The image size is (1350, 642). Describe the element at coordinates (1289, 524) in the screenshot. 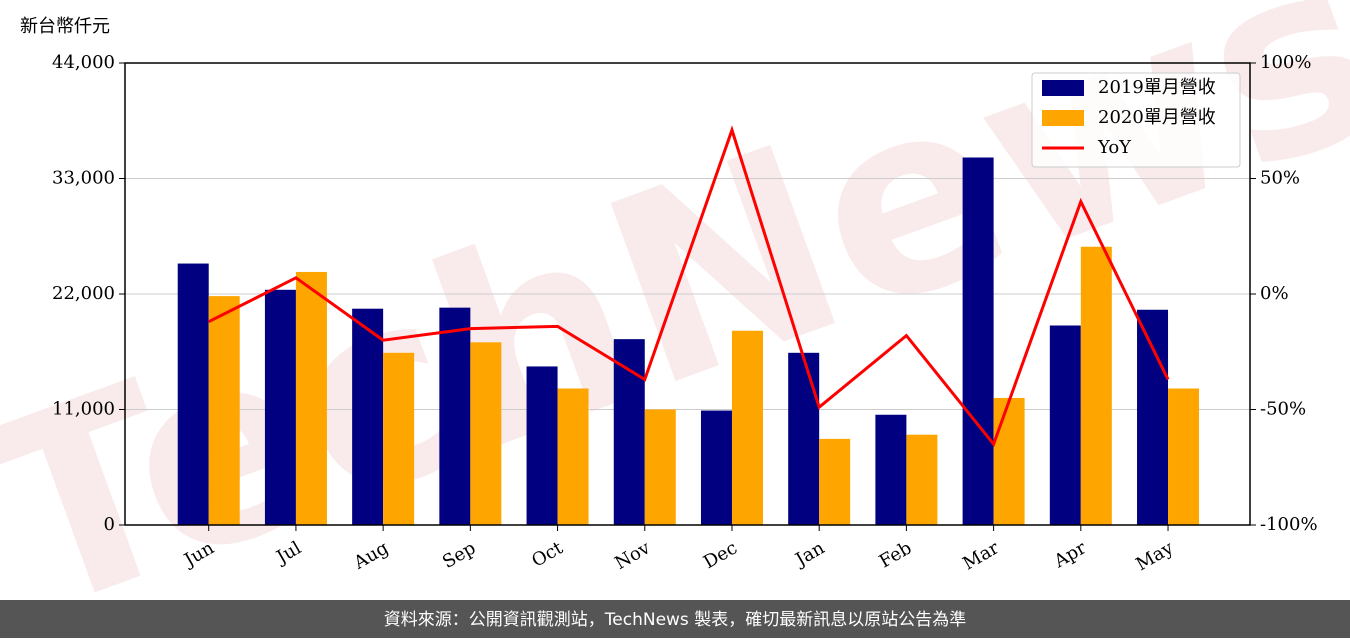

I see `y2-tick-label: -100%` at that location.